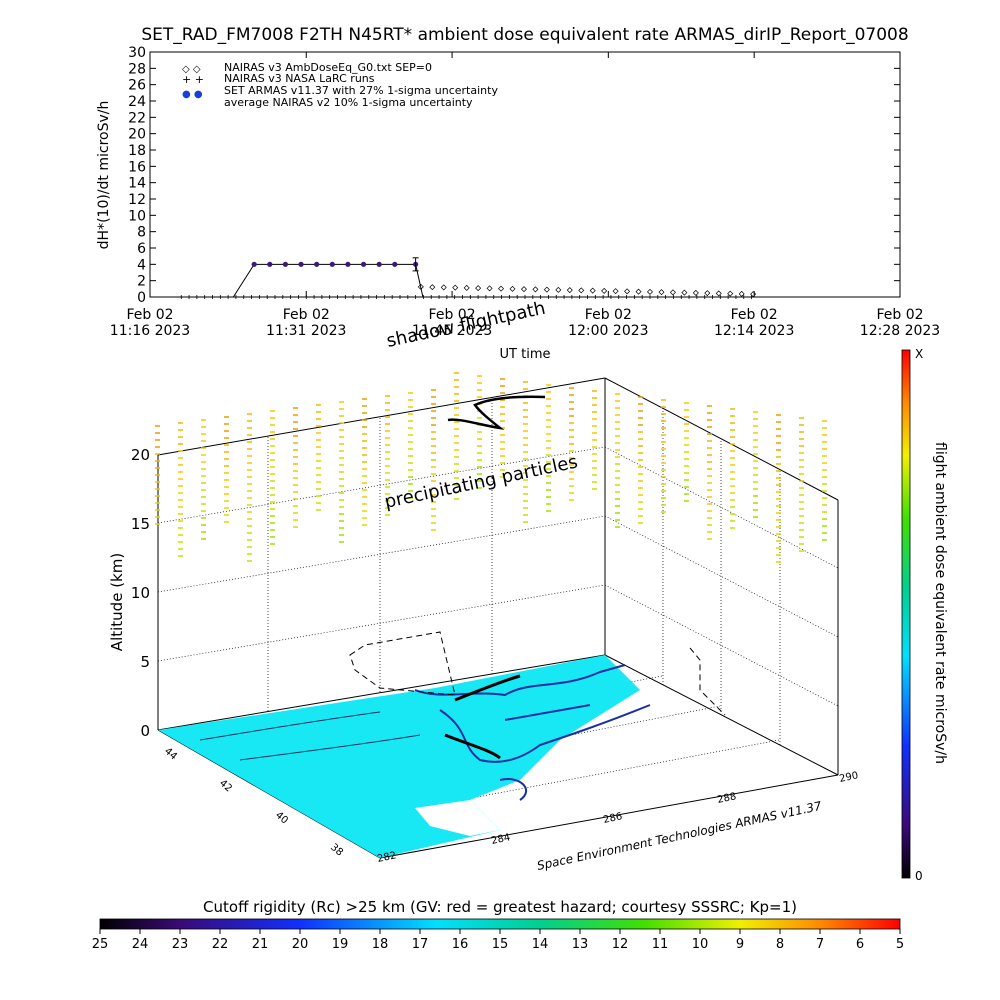  I want to click on armas-line, so click(328, 280).